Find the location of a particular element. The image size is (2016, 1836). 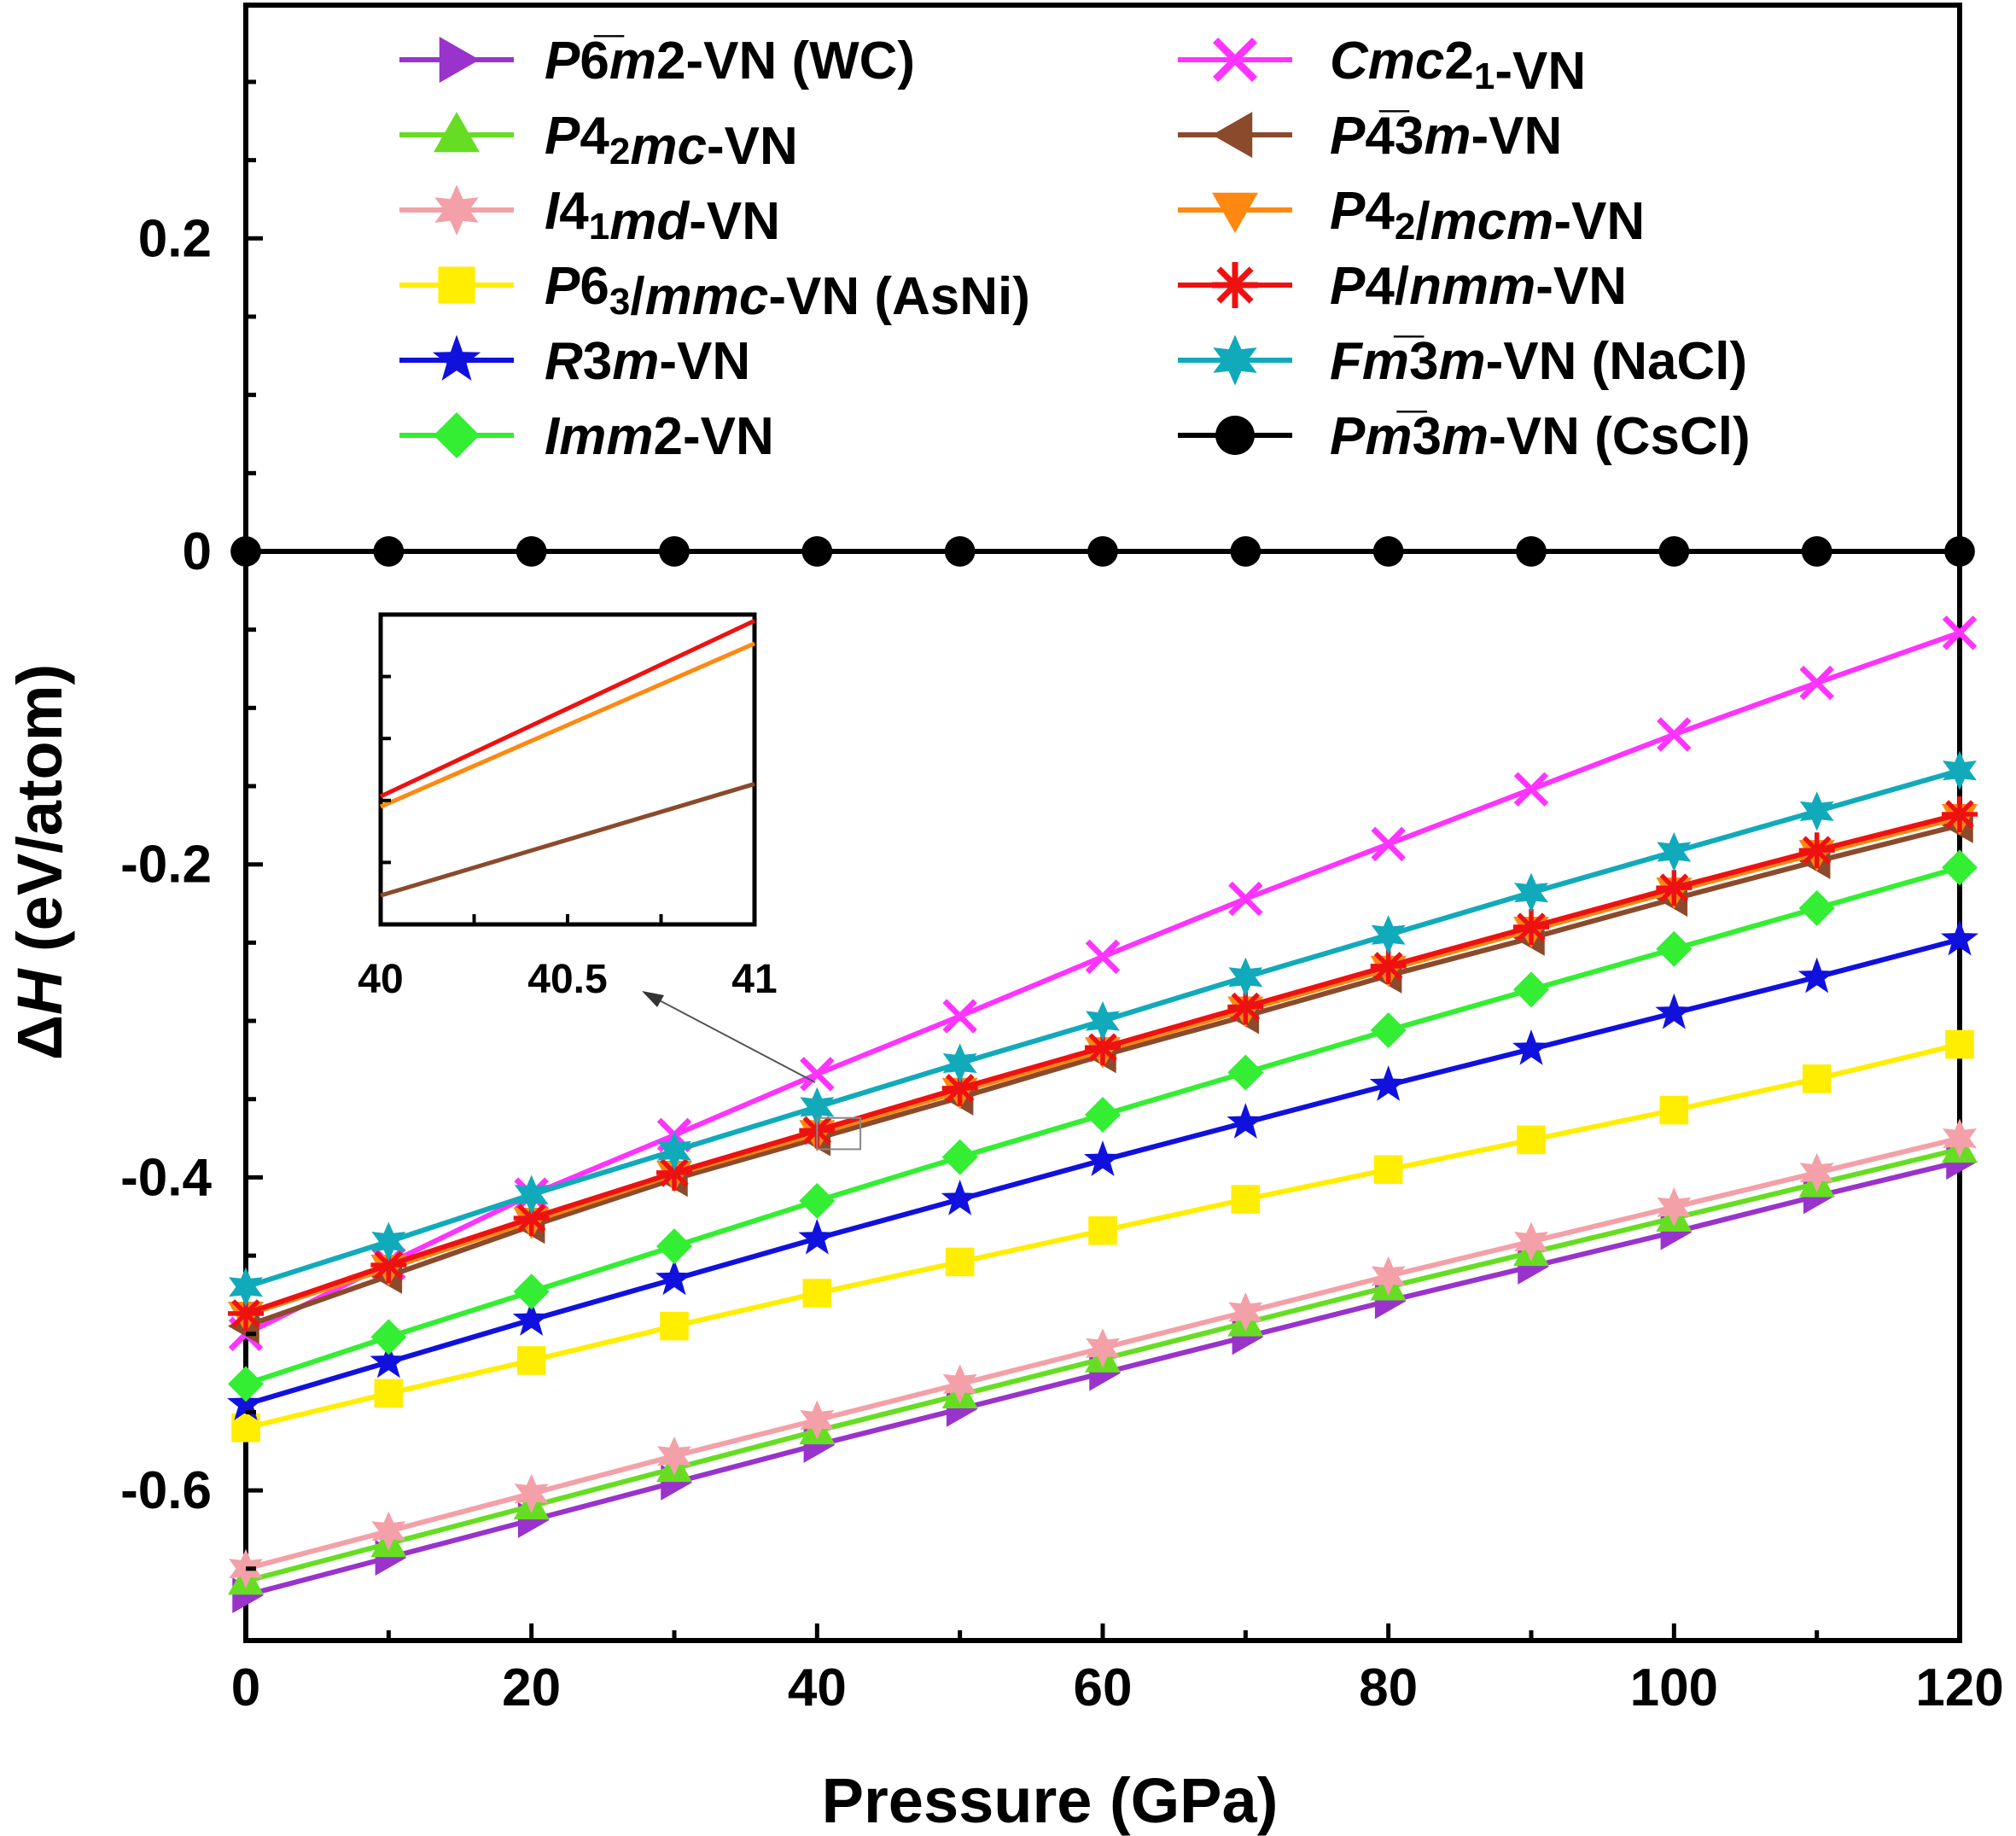

series-pm3m-vn-cscl is located at coordinates (1102, 551).